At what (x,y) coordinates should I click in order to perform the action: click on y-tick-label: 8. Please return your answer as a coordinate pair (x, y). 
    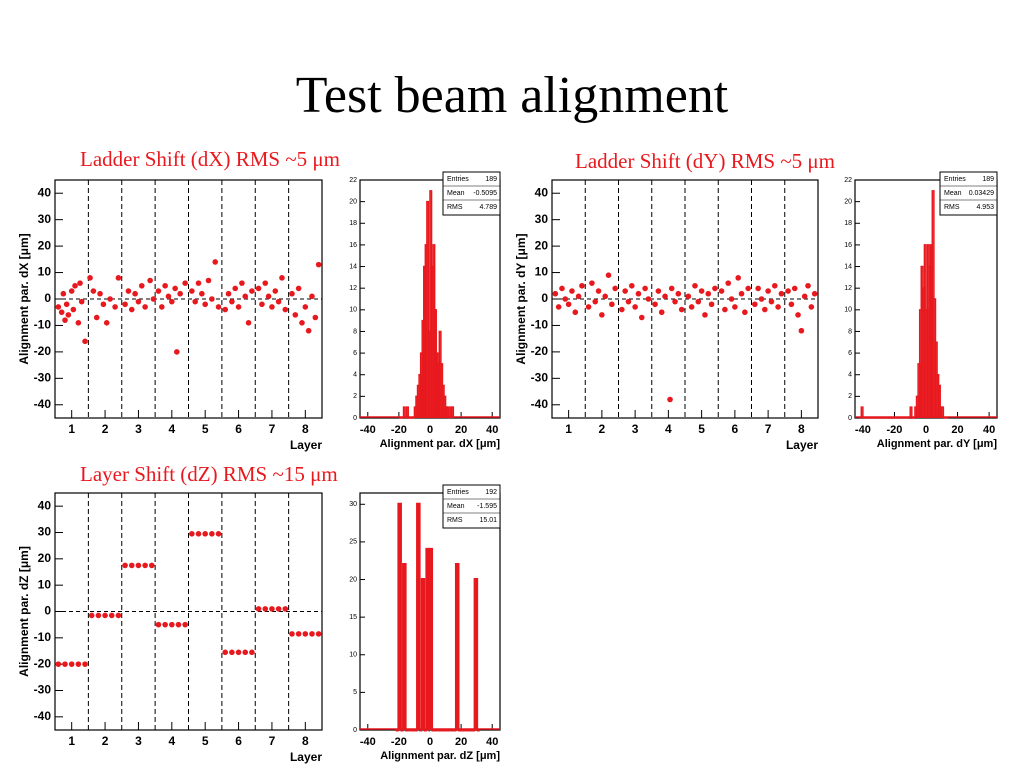
    Looking at the image, I should click on (355, 331).